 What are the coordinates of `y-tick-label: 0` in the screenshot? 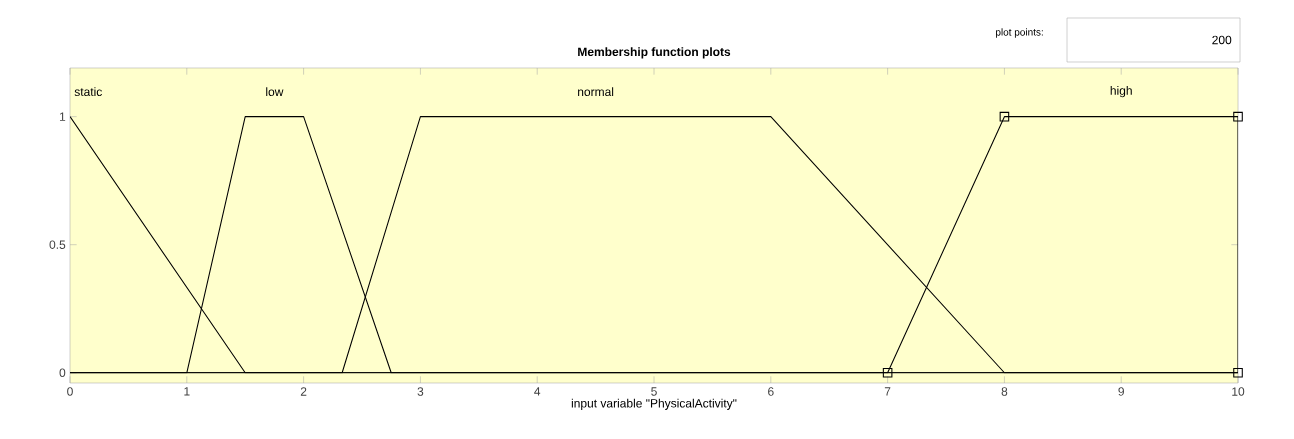 It's located at (62, 373).